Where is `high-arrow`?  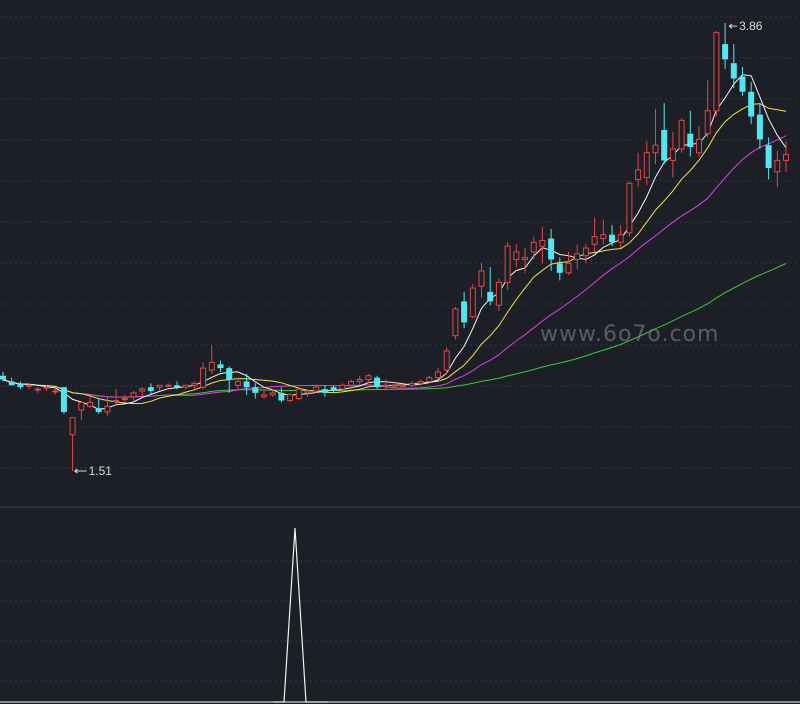 high-arrow is located at coordinates (733, 26).